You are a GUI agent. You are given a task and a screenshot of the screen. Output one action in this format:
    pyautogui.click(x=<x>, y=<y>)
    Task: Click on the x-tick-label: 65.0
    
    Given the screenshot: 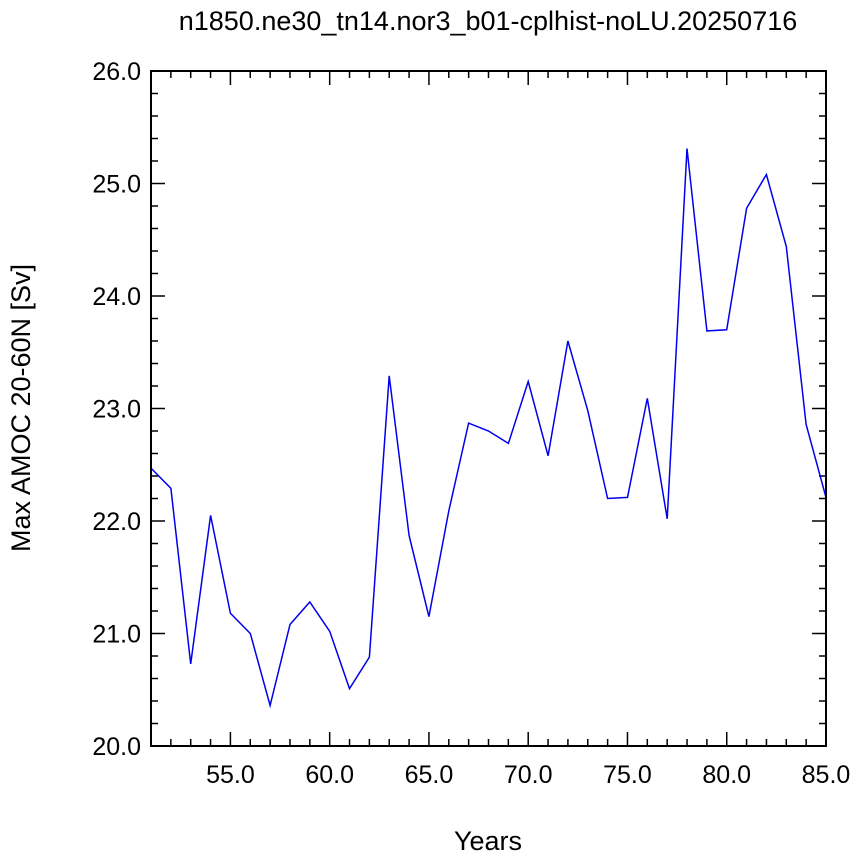 What is the action you would take?
    pyautogui.click(x=429, y=775)
    